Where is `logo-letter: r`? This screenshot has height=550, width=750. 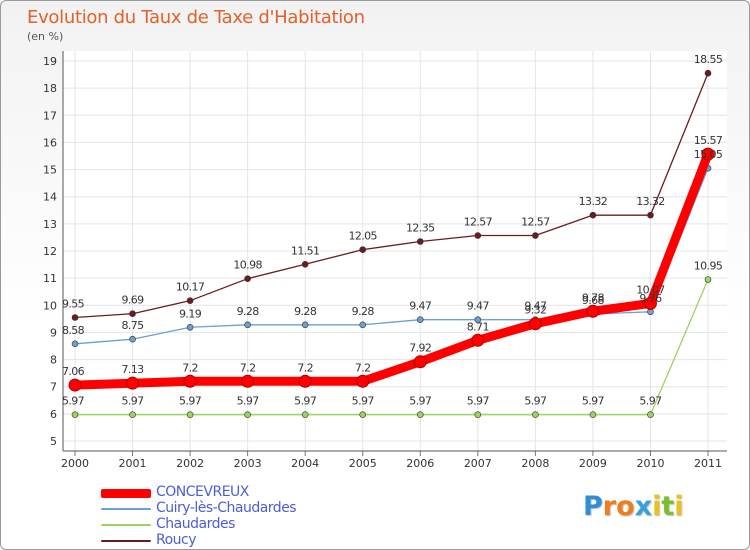 logo-letter: r is located at coordinates (609, 506).